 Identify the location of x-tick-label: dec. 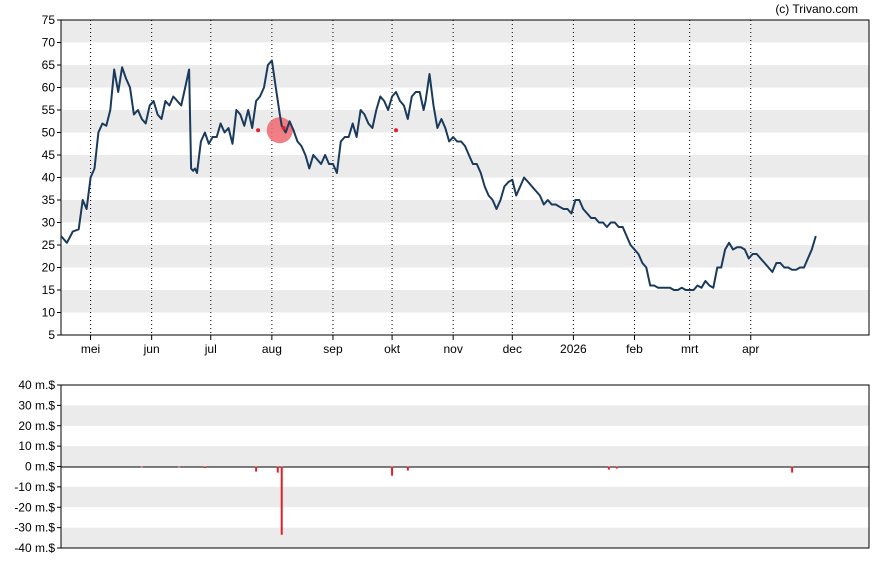
(512, 349).